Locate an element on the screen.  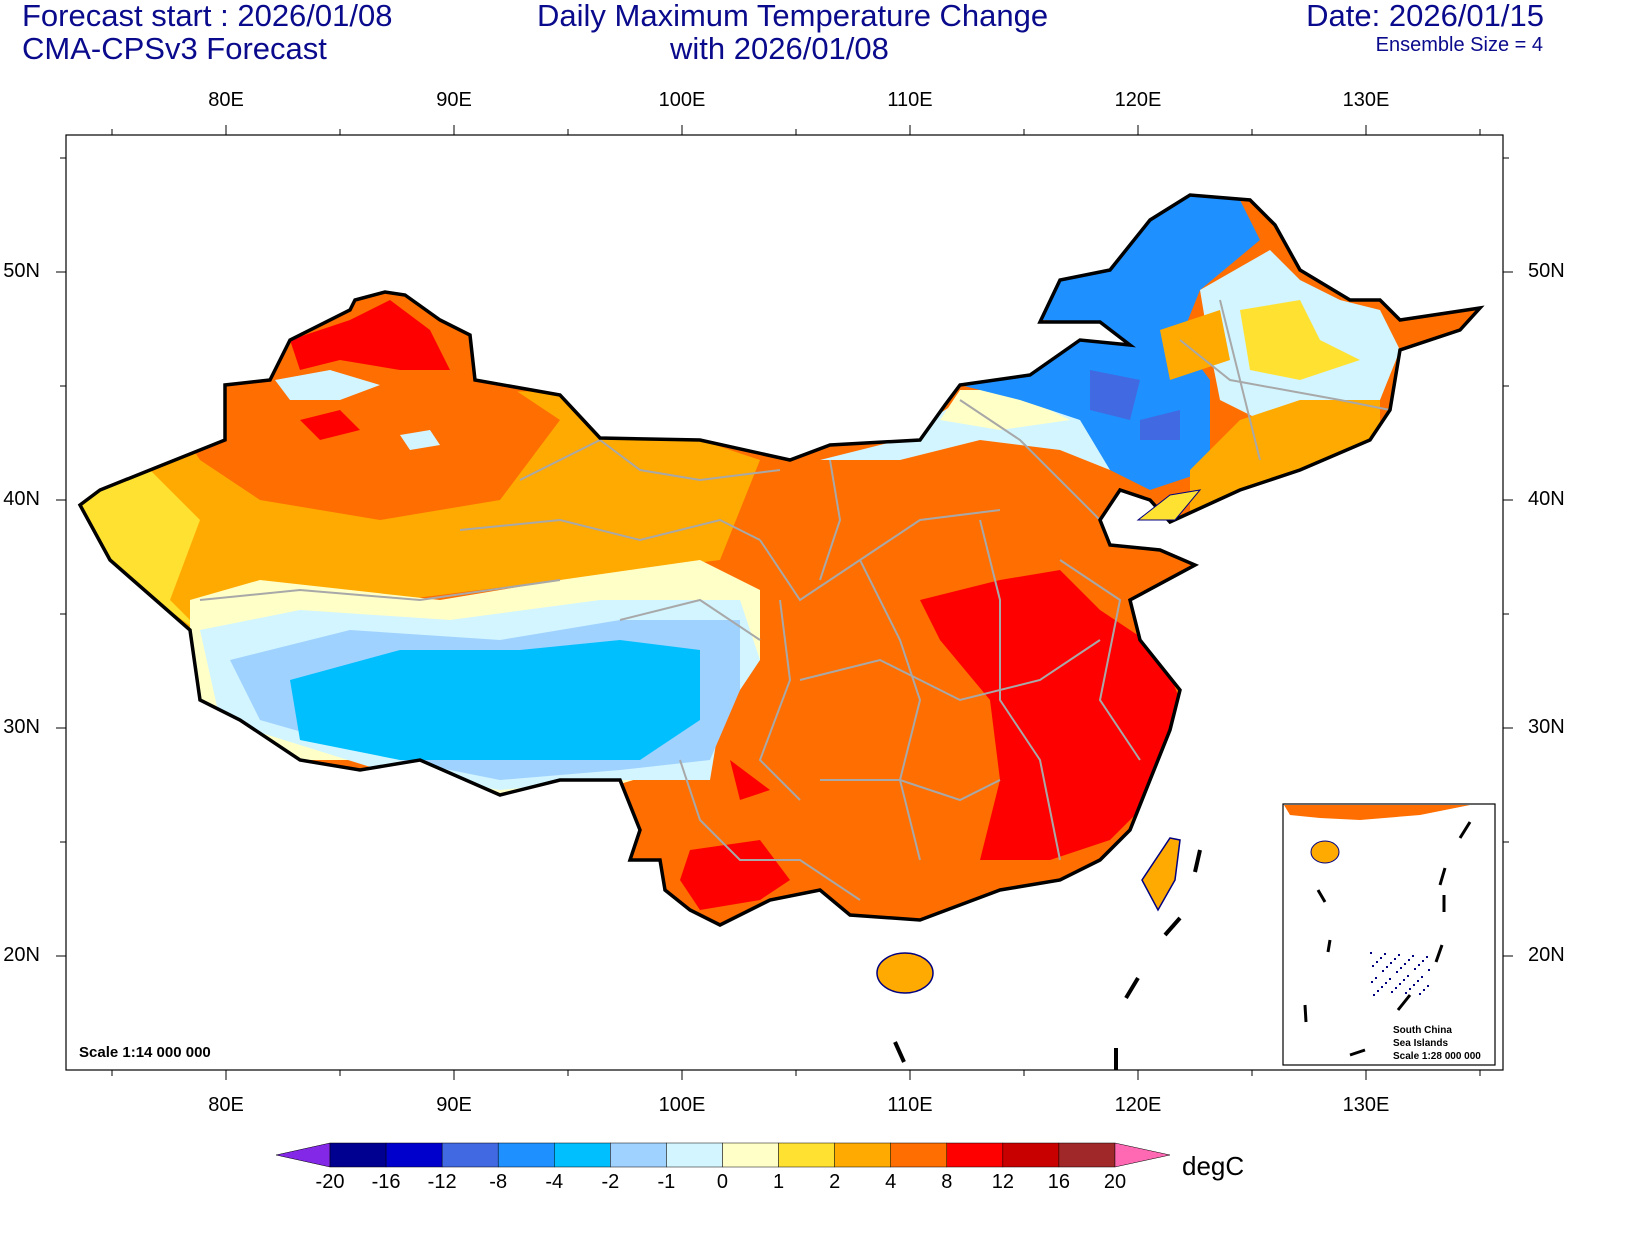
lat-label-left: 20N is located at coordinates (21, 955).